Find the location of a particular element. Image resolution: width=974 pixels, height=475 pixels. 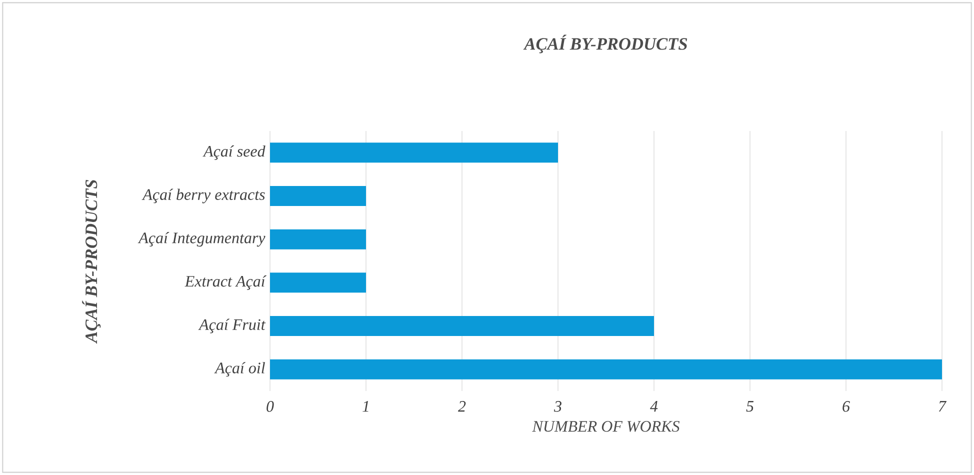

x-tick-label: 3 is located at coordinates (558, 406).